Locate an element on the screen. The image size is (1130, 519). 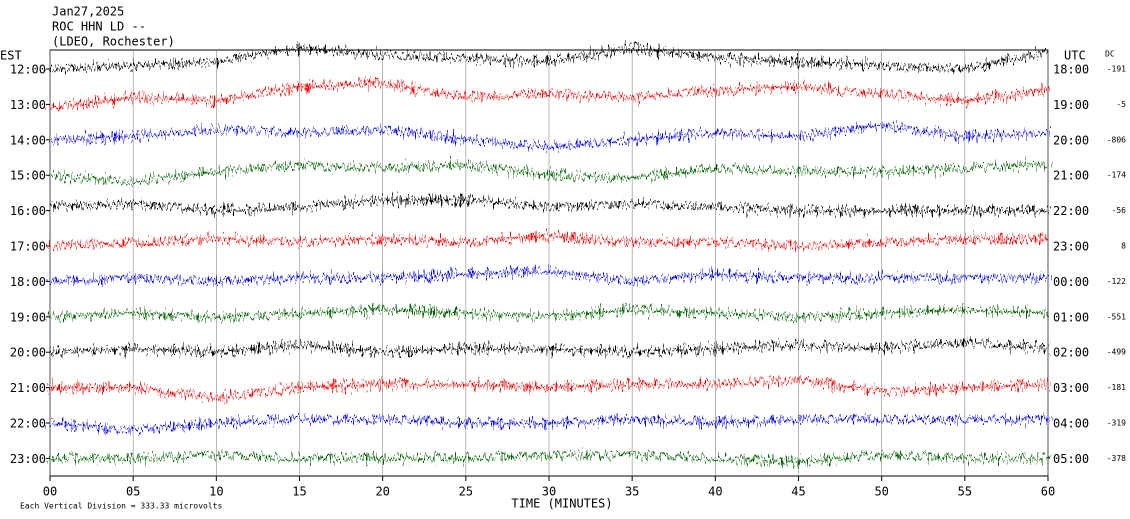
x-tick-label: 15 is located at coordinates (299, 492).